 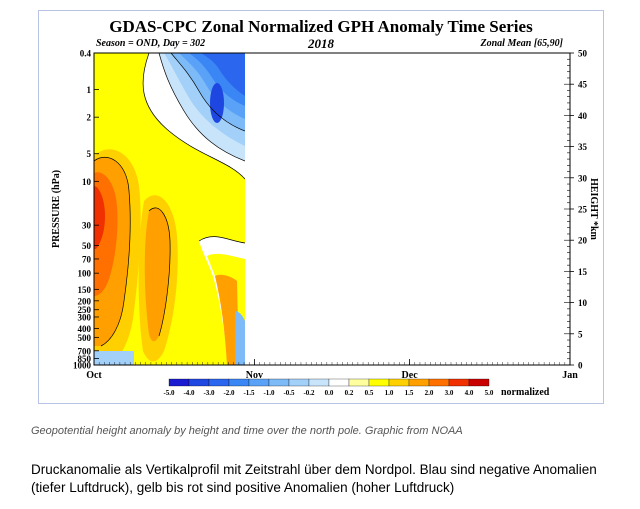 What do you see at coordinates (87, 182) in the screenshot?
I see `pressure-tick-label: 10` at bounding box center [87, 182].